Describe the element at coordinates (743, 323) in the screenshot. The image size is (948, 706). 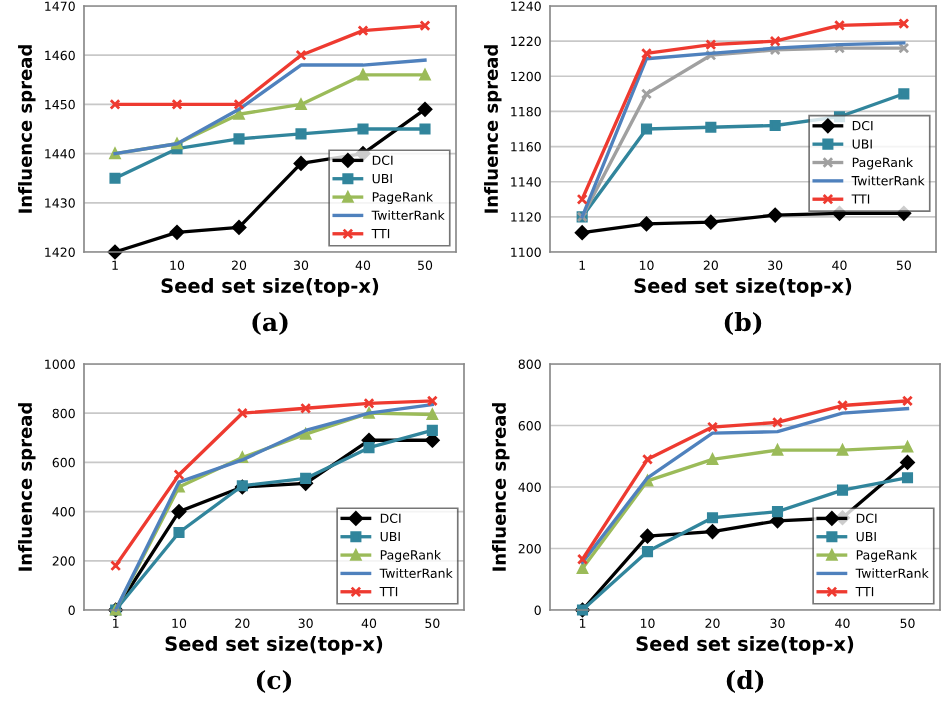
I see `text: (b)` at that location.